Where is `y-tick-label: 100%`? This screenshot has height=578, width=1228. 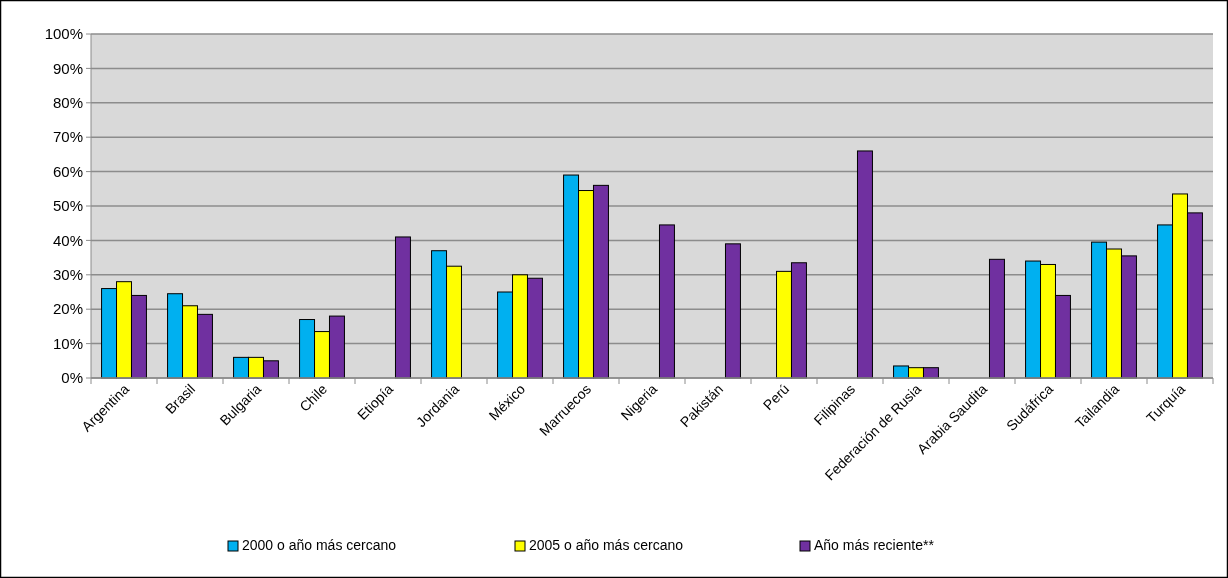 y-tick-label: 100% is located at coordinates (63, 34).